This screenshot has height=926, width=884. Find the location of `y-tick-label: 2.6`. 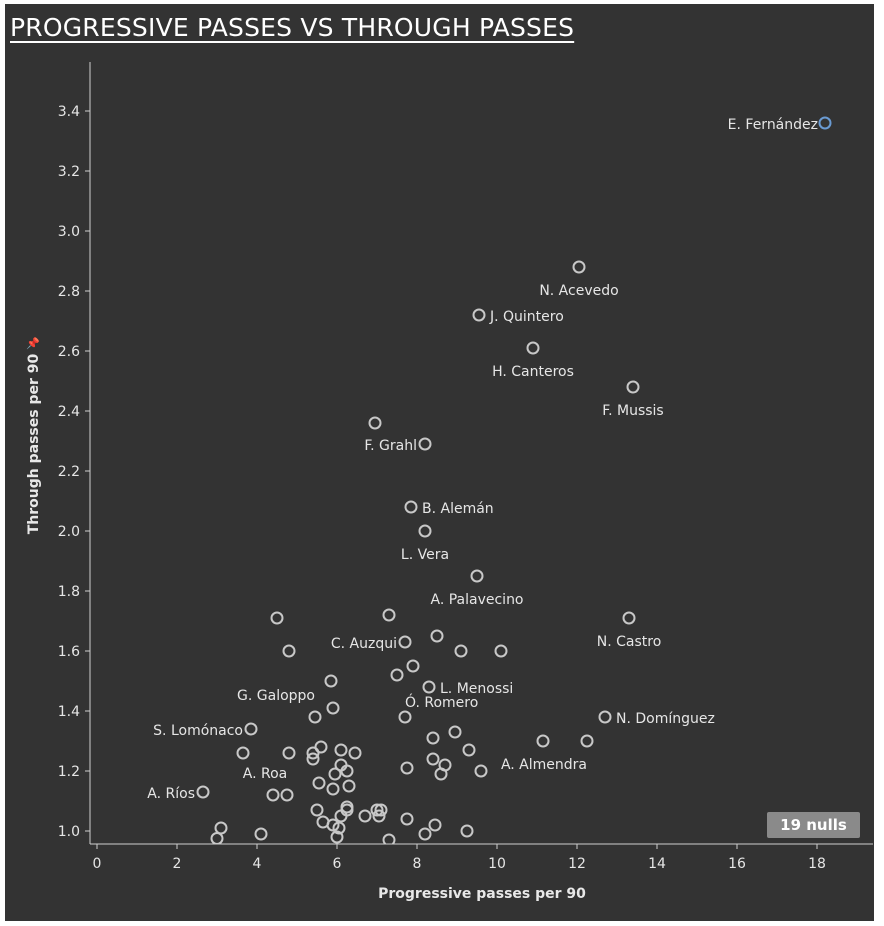

y-tick-label: 2.6 is located at coordinates (69, 352).